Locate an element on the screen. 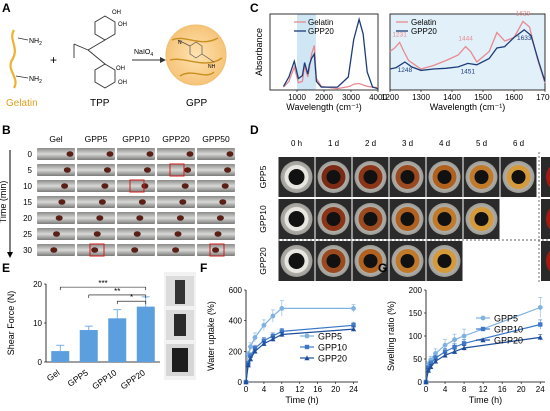 The height and width of the screenshot is (411, 550). y-tick-label: 600 is located at coordinates (236, 290).